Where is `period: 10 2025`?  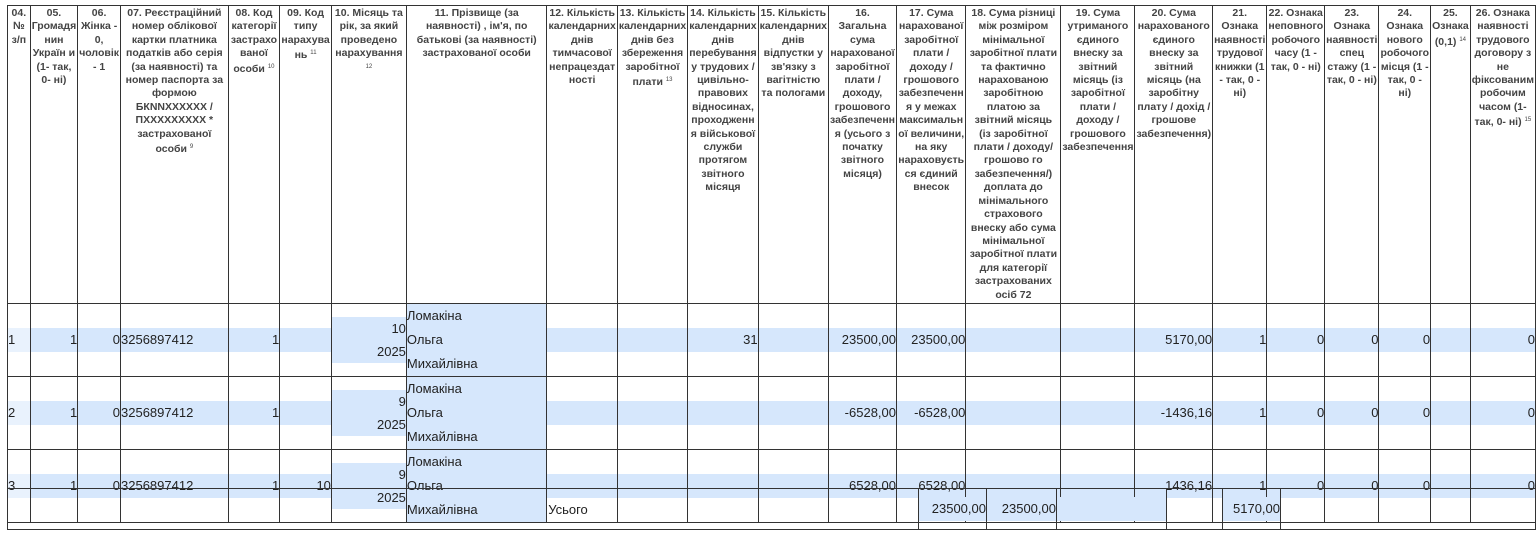
period: 10 2025 is located at coordinates (369, 339).